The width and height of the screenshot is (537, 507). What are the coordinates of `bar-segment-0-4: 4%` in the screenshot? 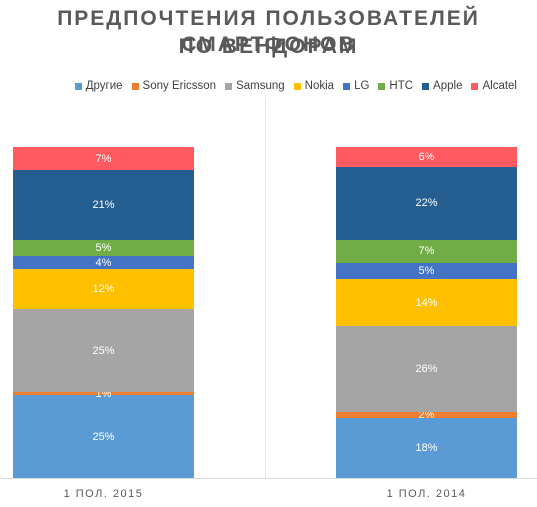 It's located at (103, 263).